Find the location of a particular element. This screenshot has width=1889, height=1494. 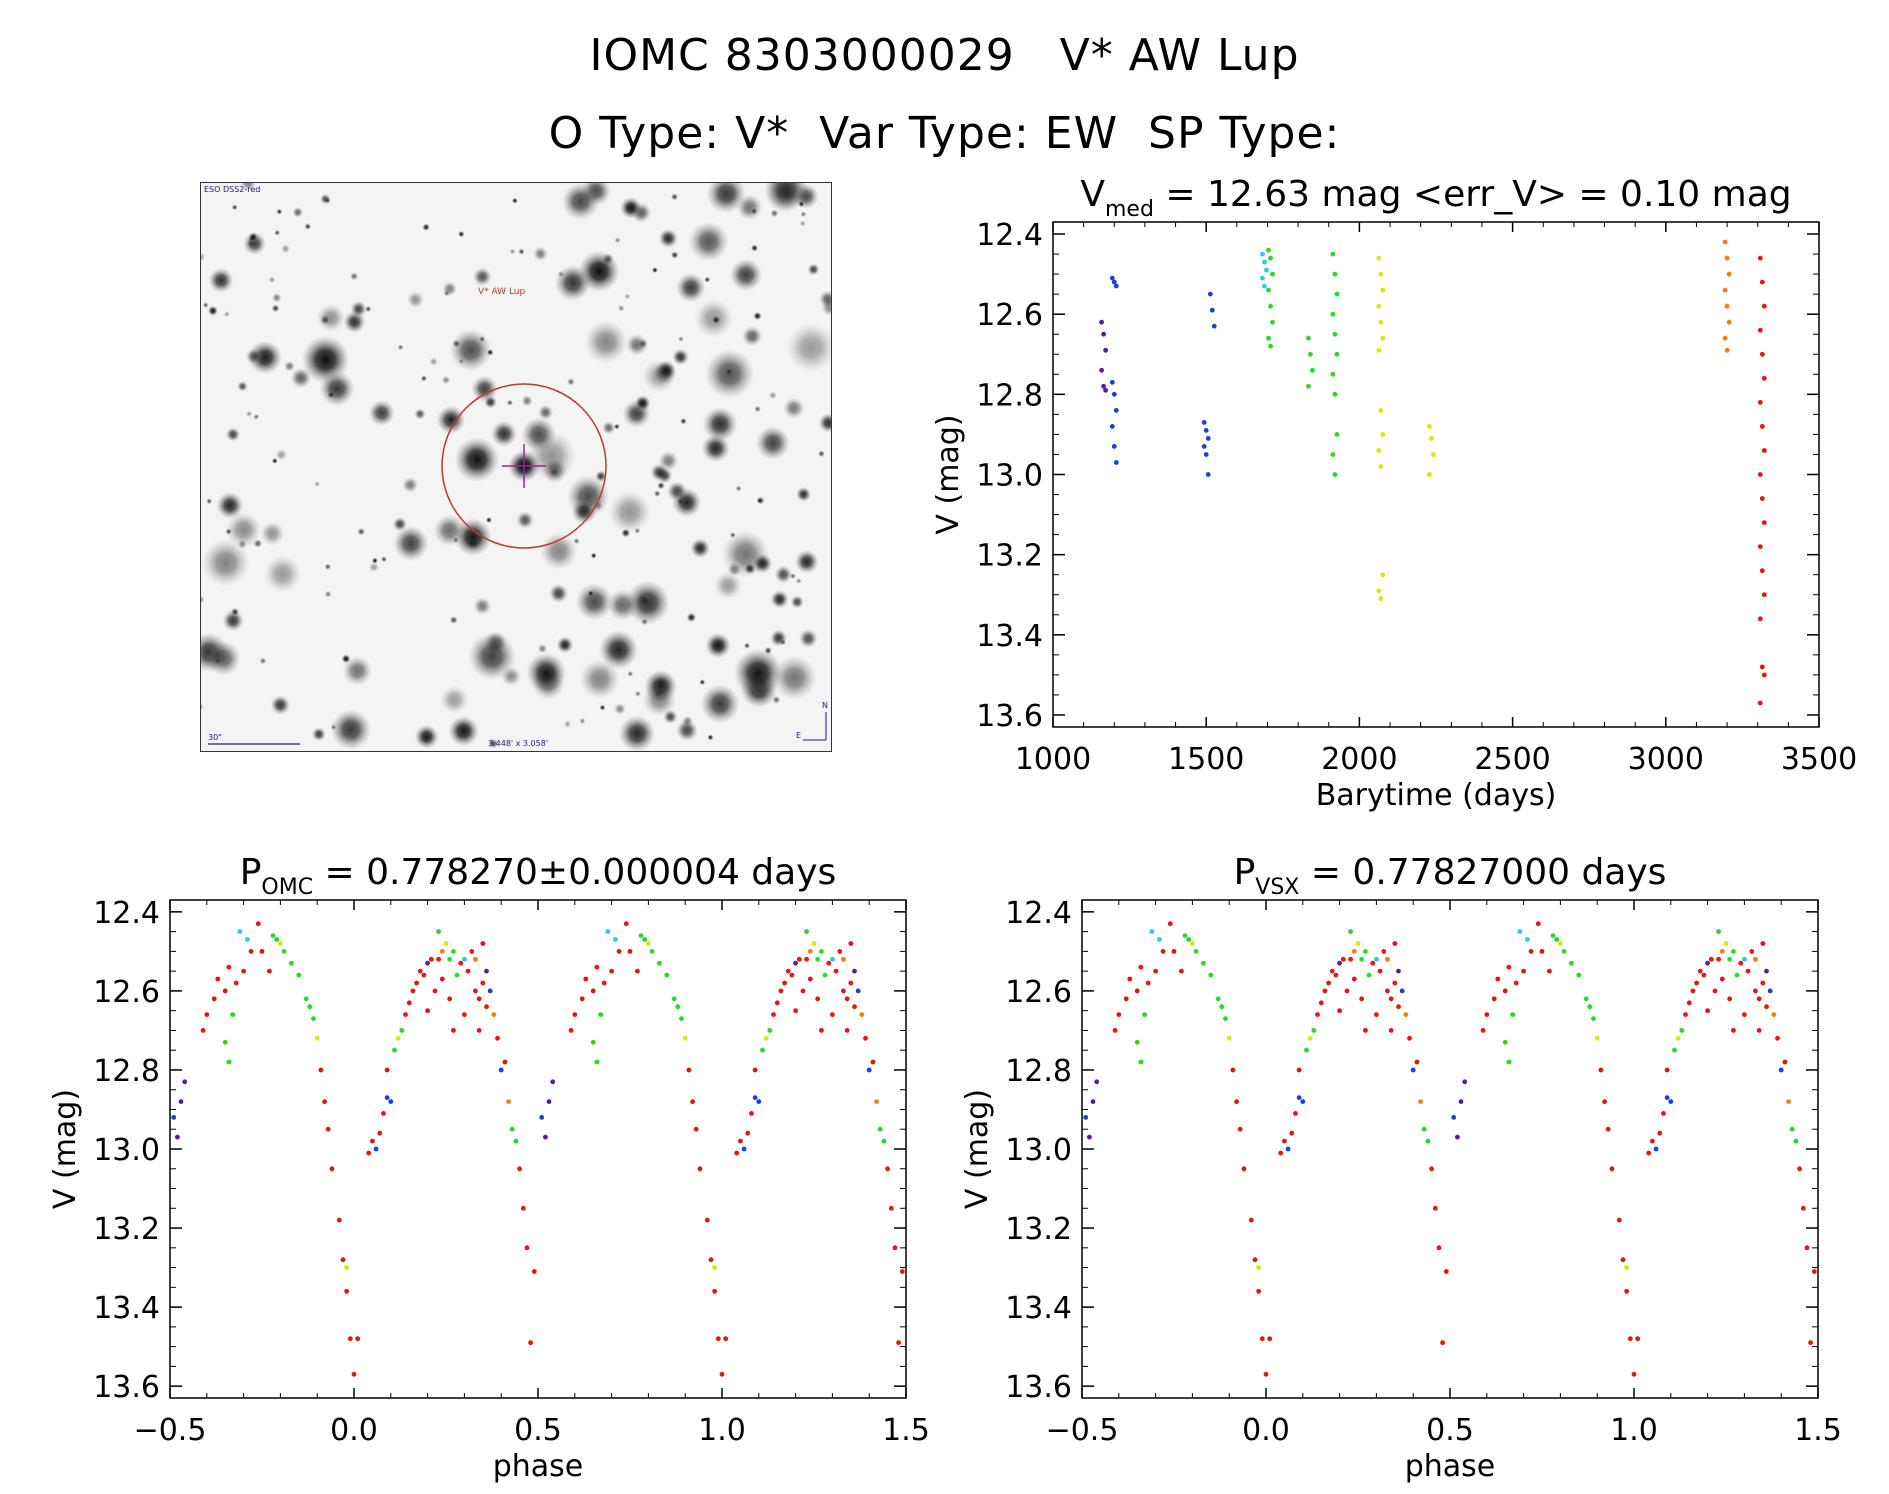

x-axis-label: phase is located at coordinates (538, 1466).